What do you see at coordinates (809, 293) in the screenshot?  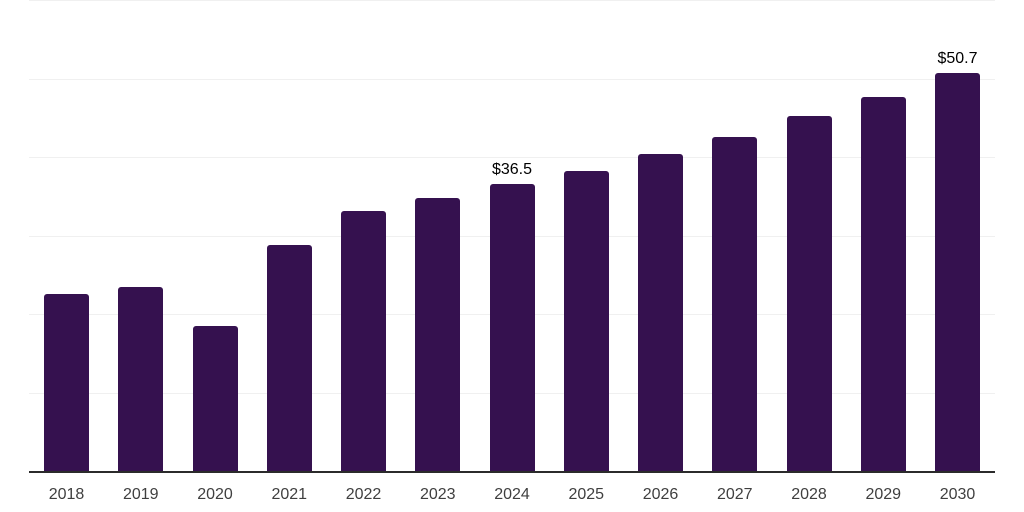 I see `bar-2028` at bounding box center [809, 293].